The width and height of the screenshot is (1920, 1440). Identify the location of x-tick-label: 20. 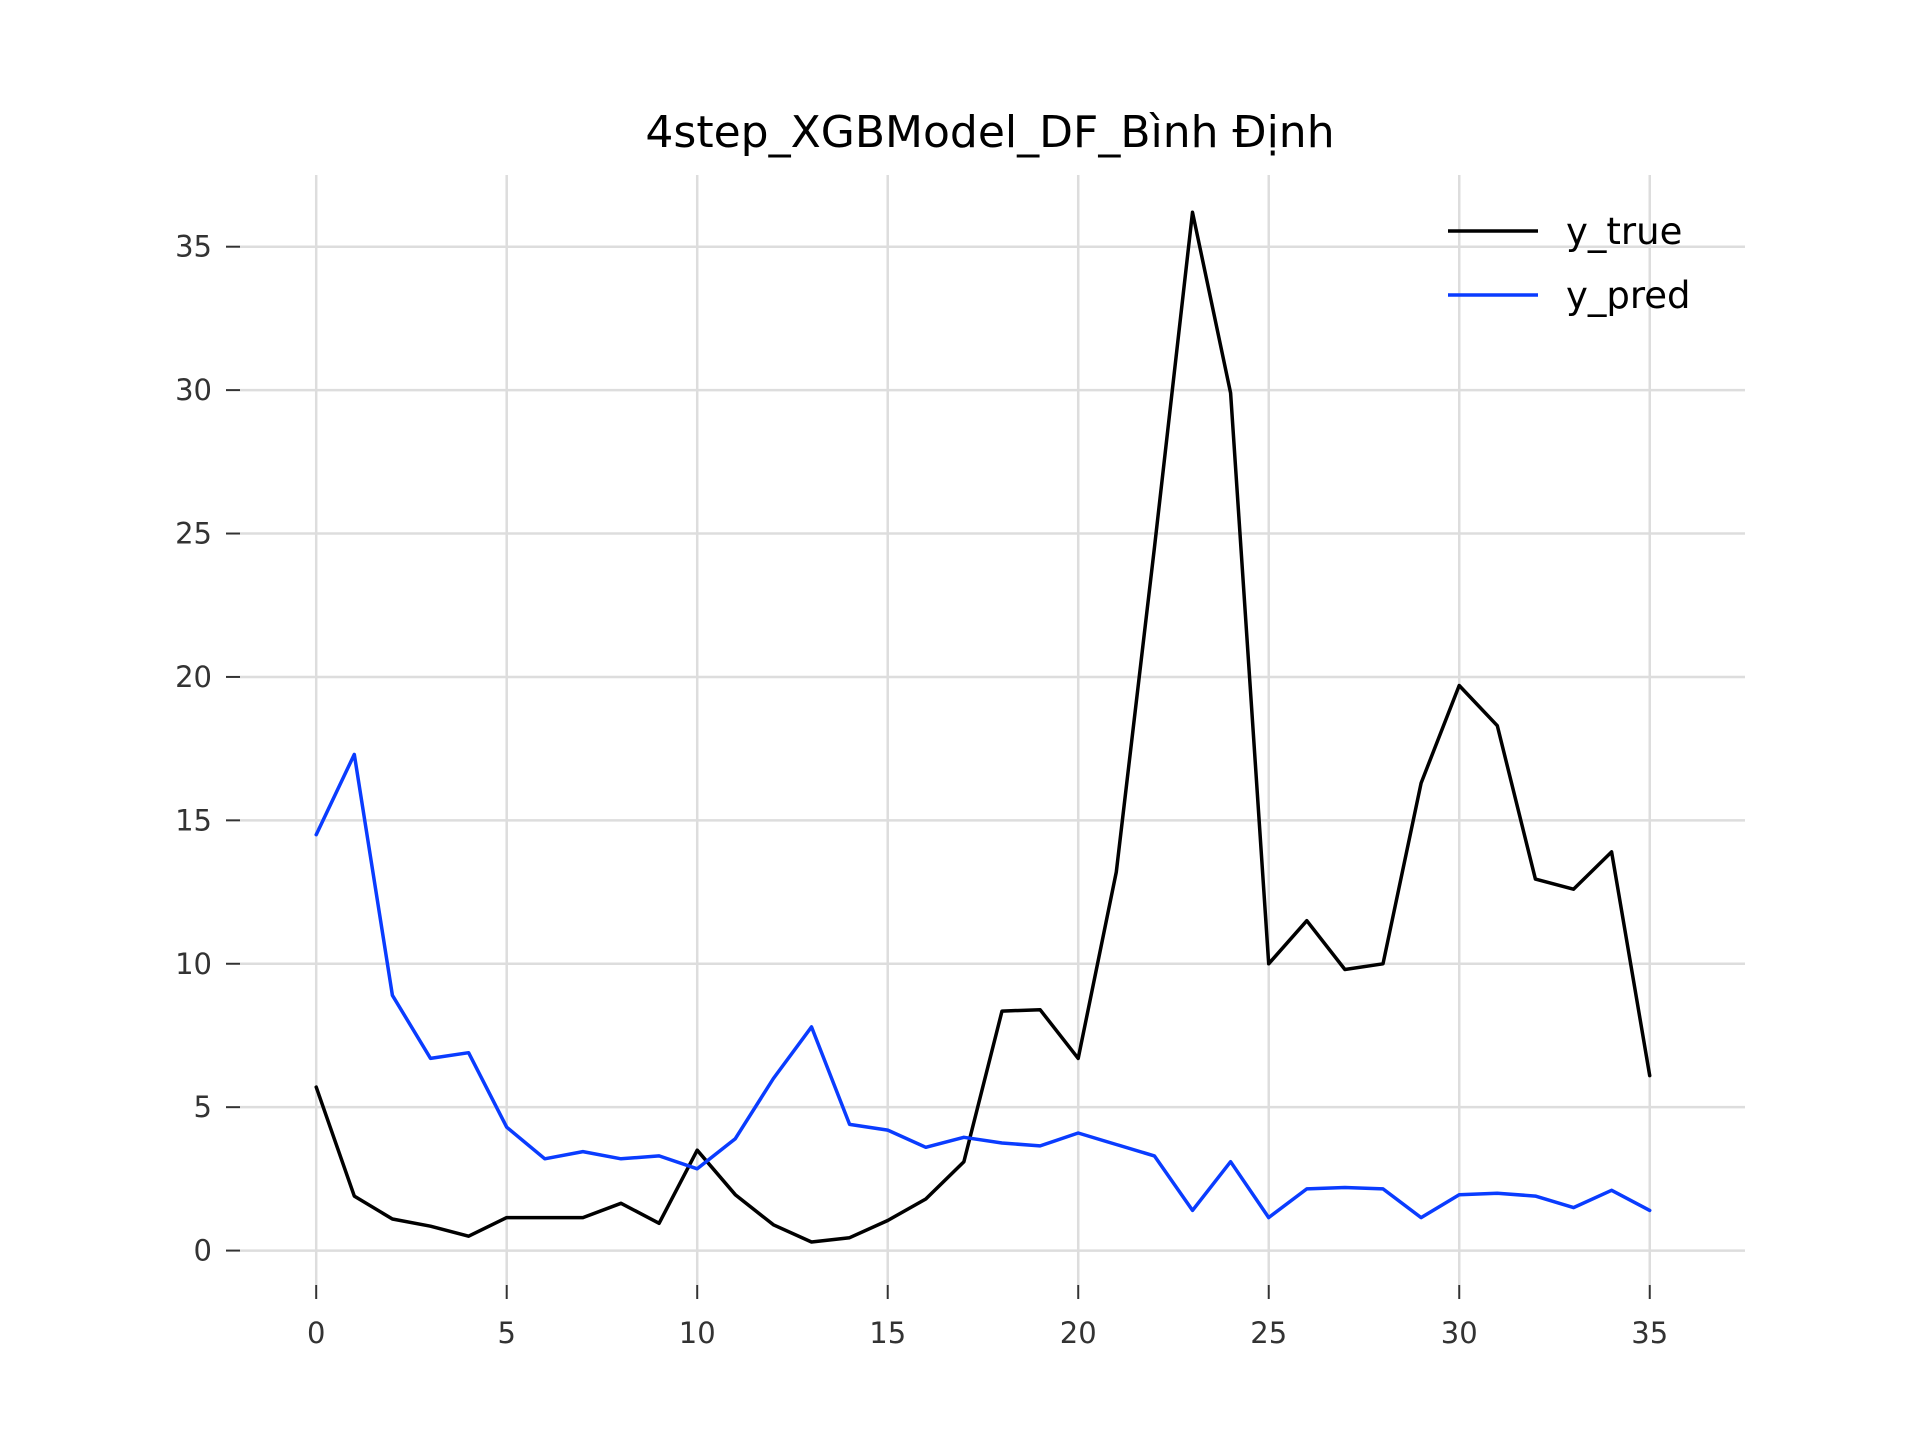
(1078, 1333).